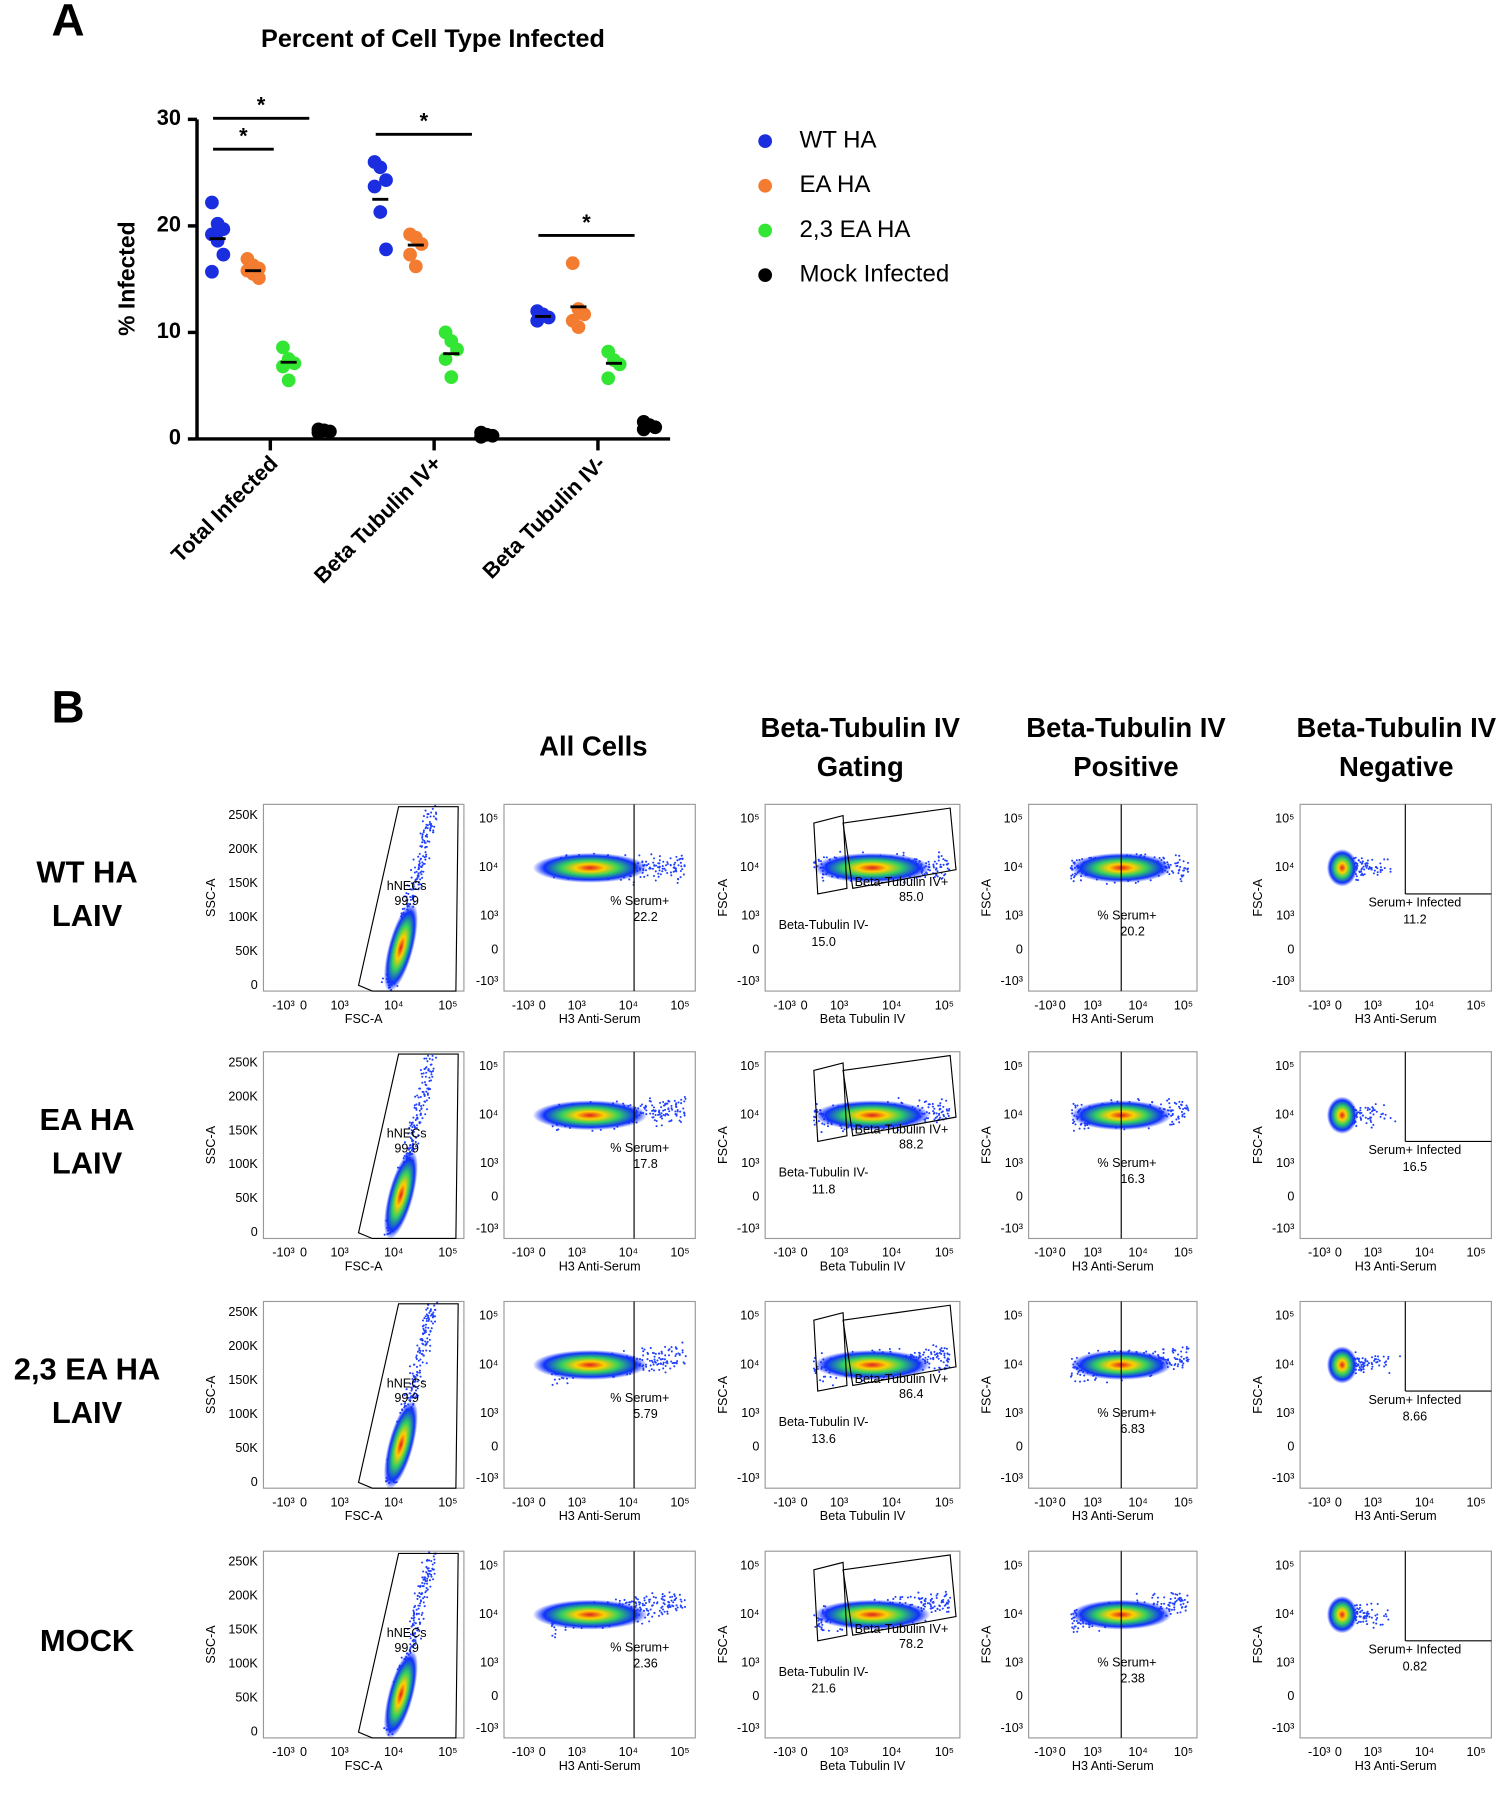 The image size is (1512, 1800). Describe the element at coordinates (523, 1502) in the screenshot. I see `x-tick-label: -10³` at that location.